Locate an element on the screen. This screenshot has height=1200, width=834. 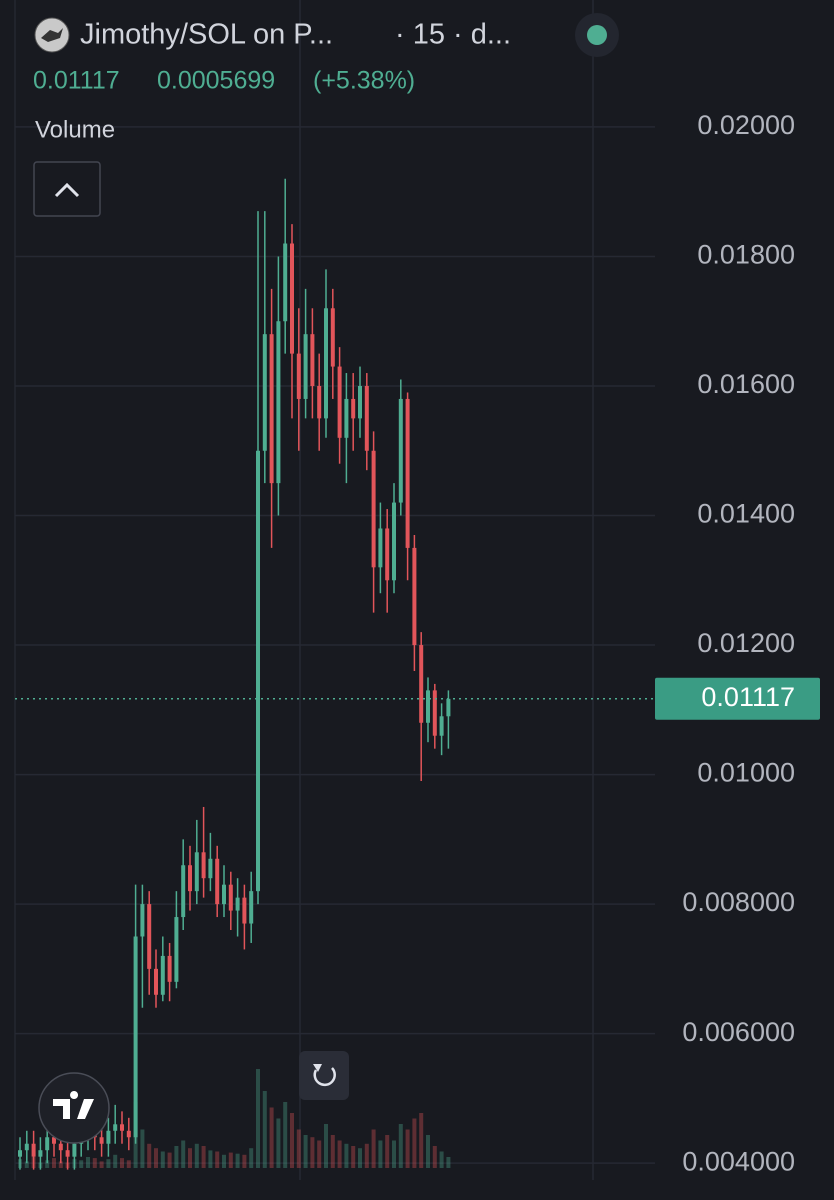
collapse-button is located at coordinates (67, 189).